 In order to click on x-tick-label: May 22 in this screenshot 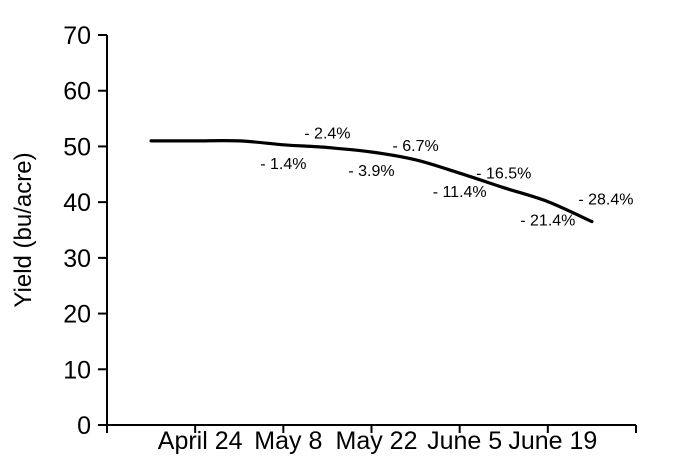, I will do `click(377, 441)`.